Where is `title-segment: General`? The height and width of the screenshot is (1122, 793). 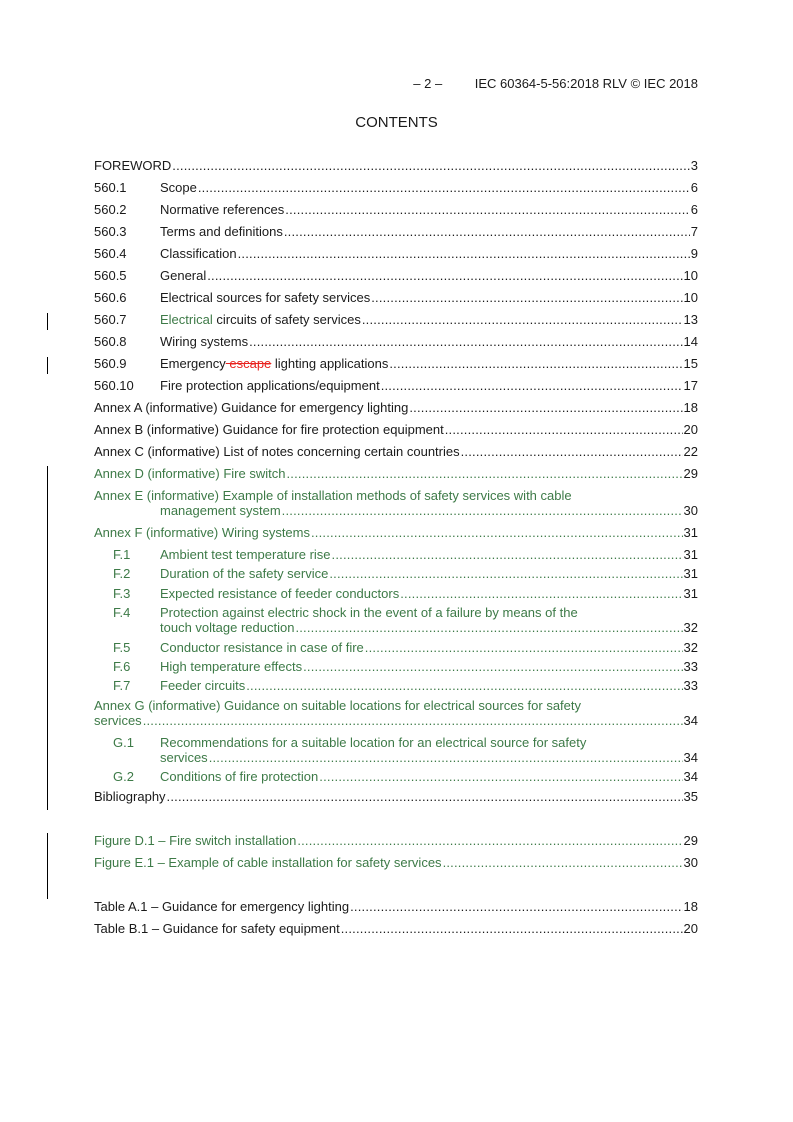
title-segment: General is located at coordinates (183, 275).